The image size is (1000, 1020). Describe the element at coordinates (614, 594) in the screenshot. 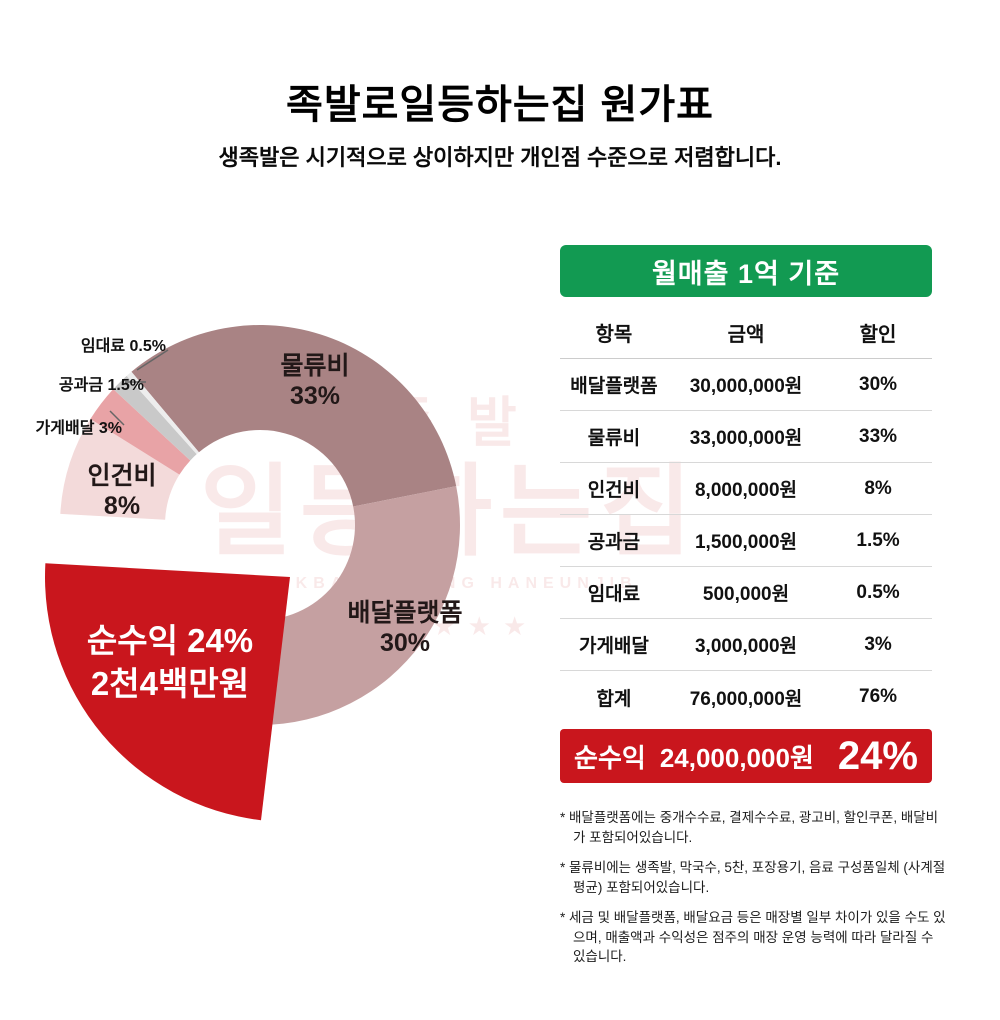

I see `row-item: 임대료` at that location.